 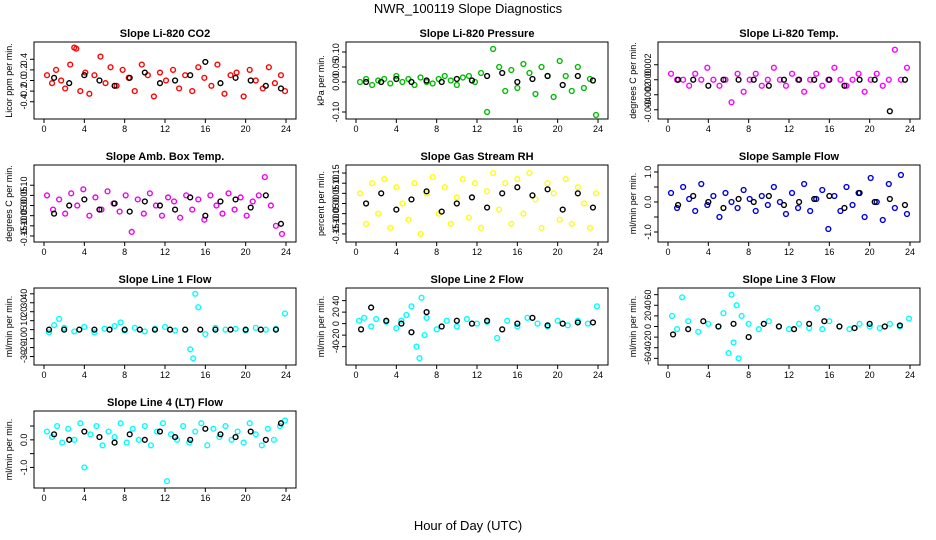 I want to click on panel-title: Slope Line 4 (LT) Flow, so click(x=165, y=403).